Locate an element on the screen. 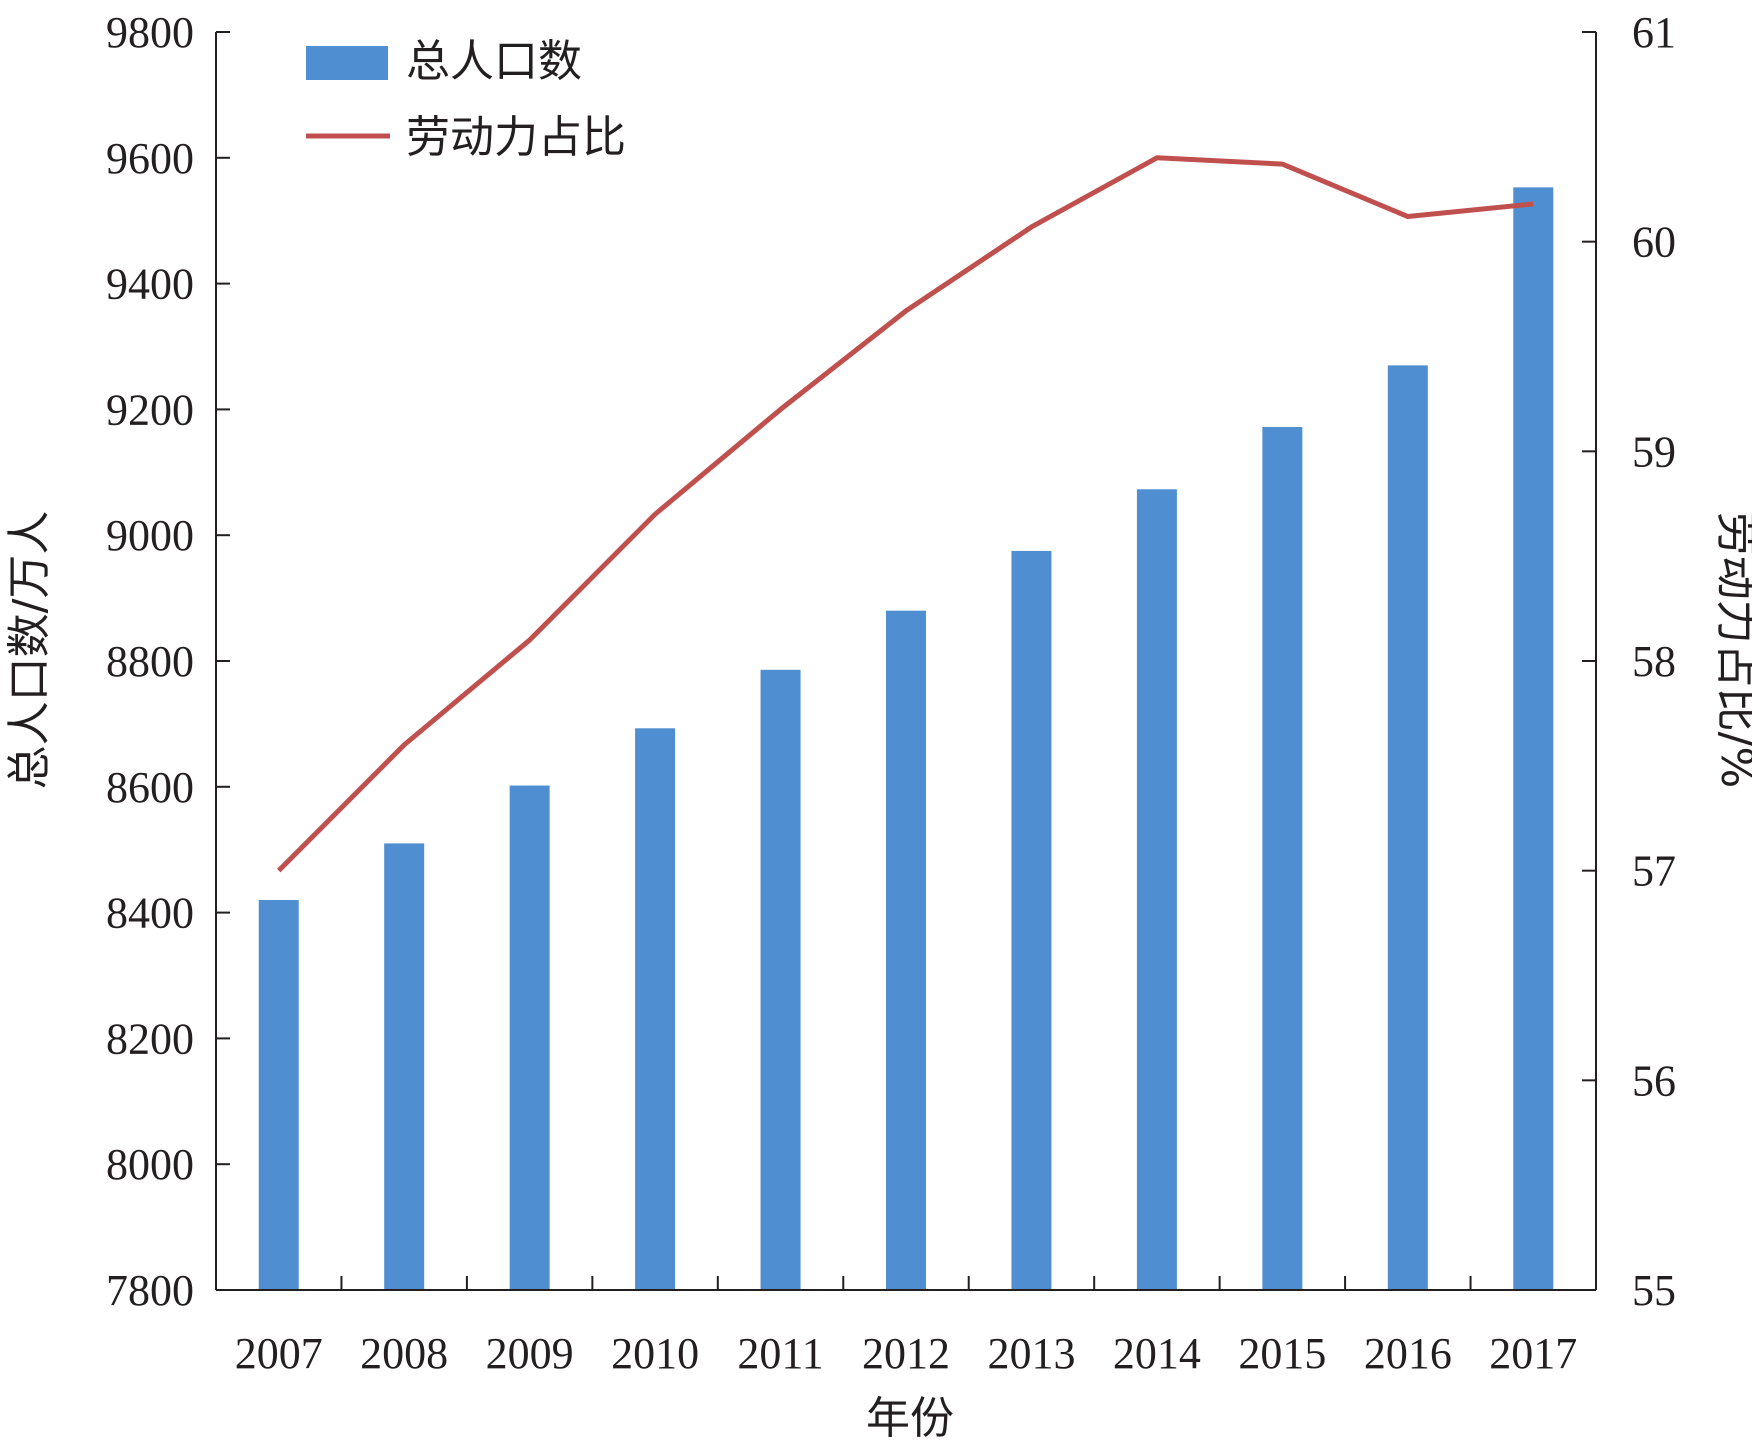 The height and width of the screenshot is (1448, 1752). left-tick-label: 8600 is located at coordinates (150, 787).